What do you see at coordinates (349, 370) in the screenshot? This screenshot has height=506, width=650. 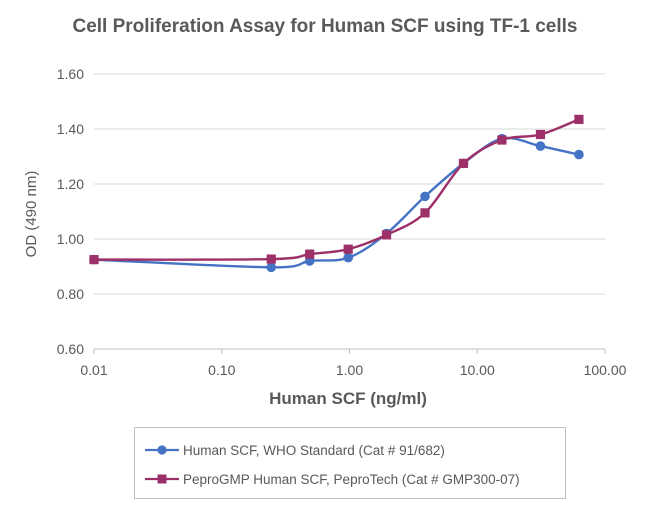 I see `x-tick-label: 1.00` at bounding box center [349, 370].